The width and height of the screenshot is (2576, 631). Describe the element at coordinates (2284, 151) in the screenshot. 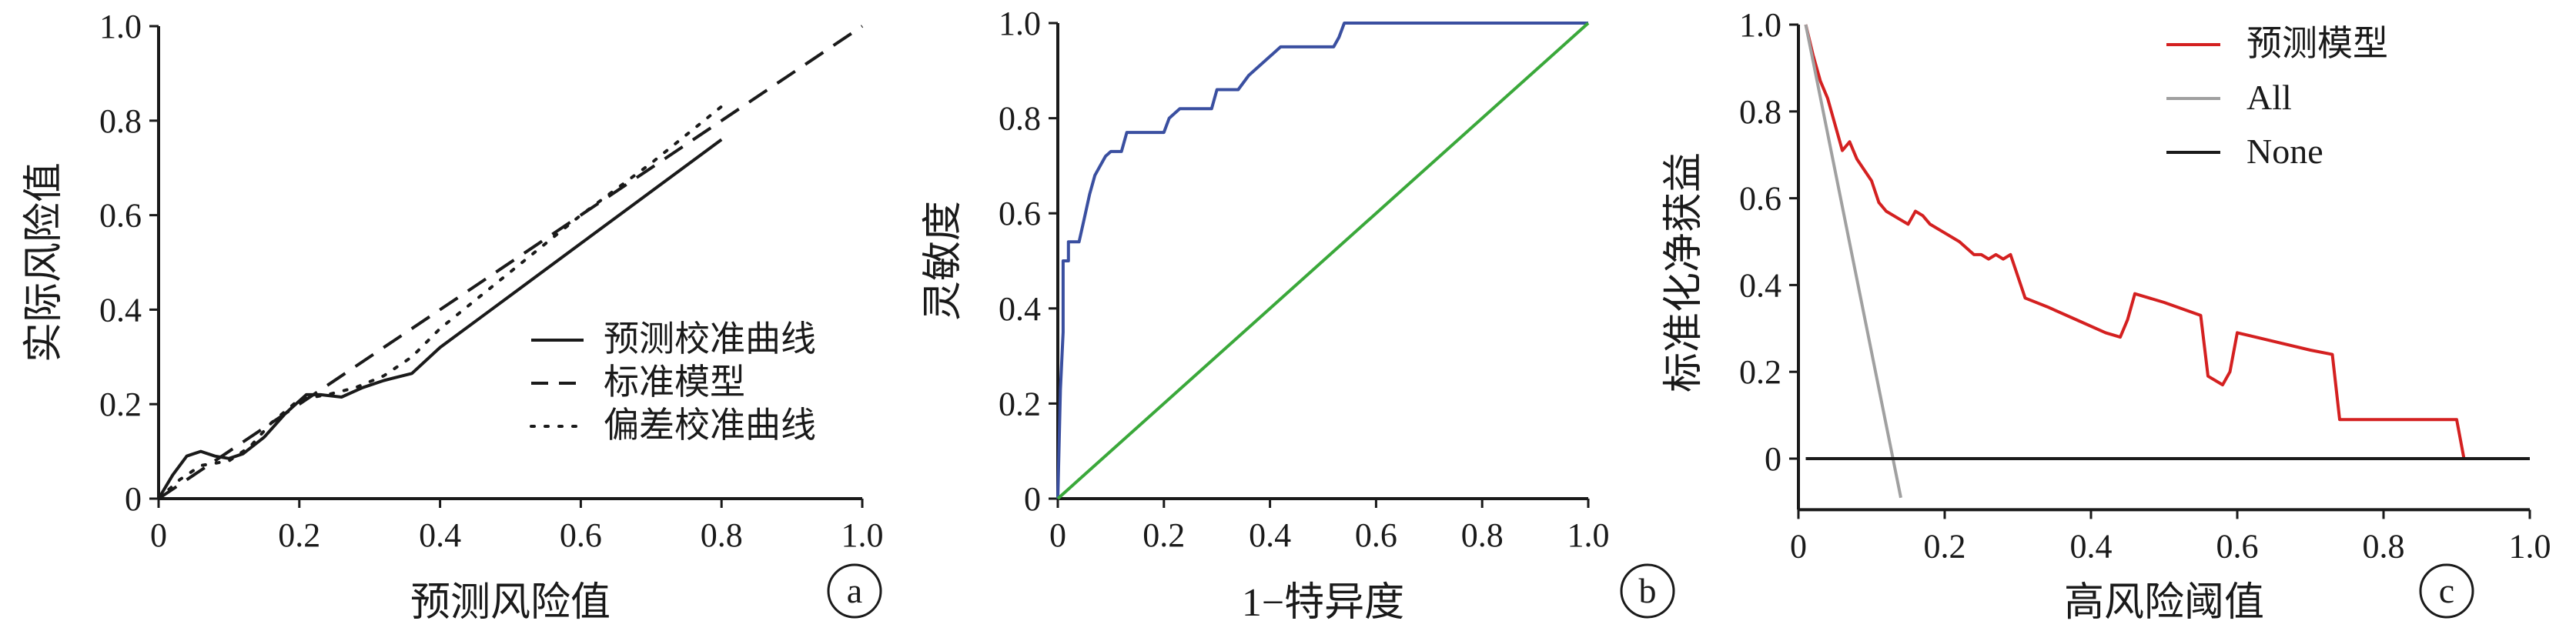

I see `legend-label: None` at that location.